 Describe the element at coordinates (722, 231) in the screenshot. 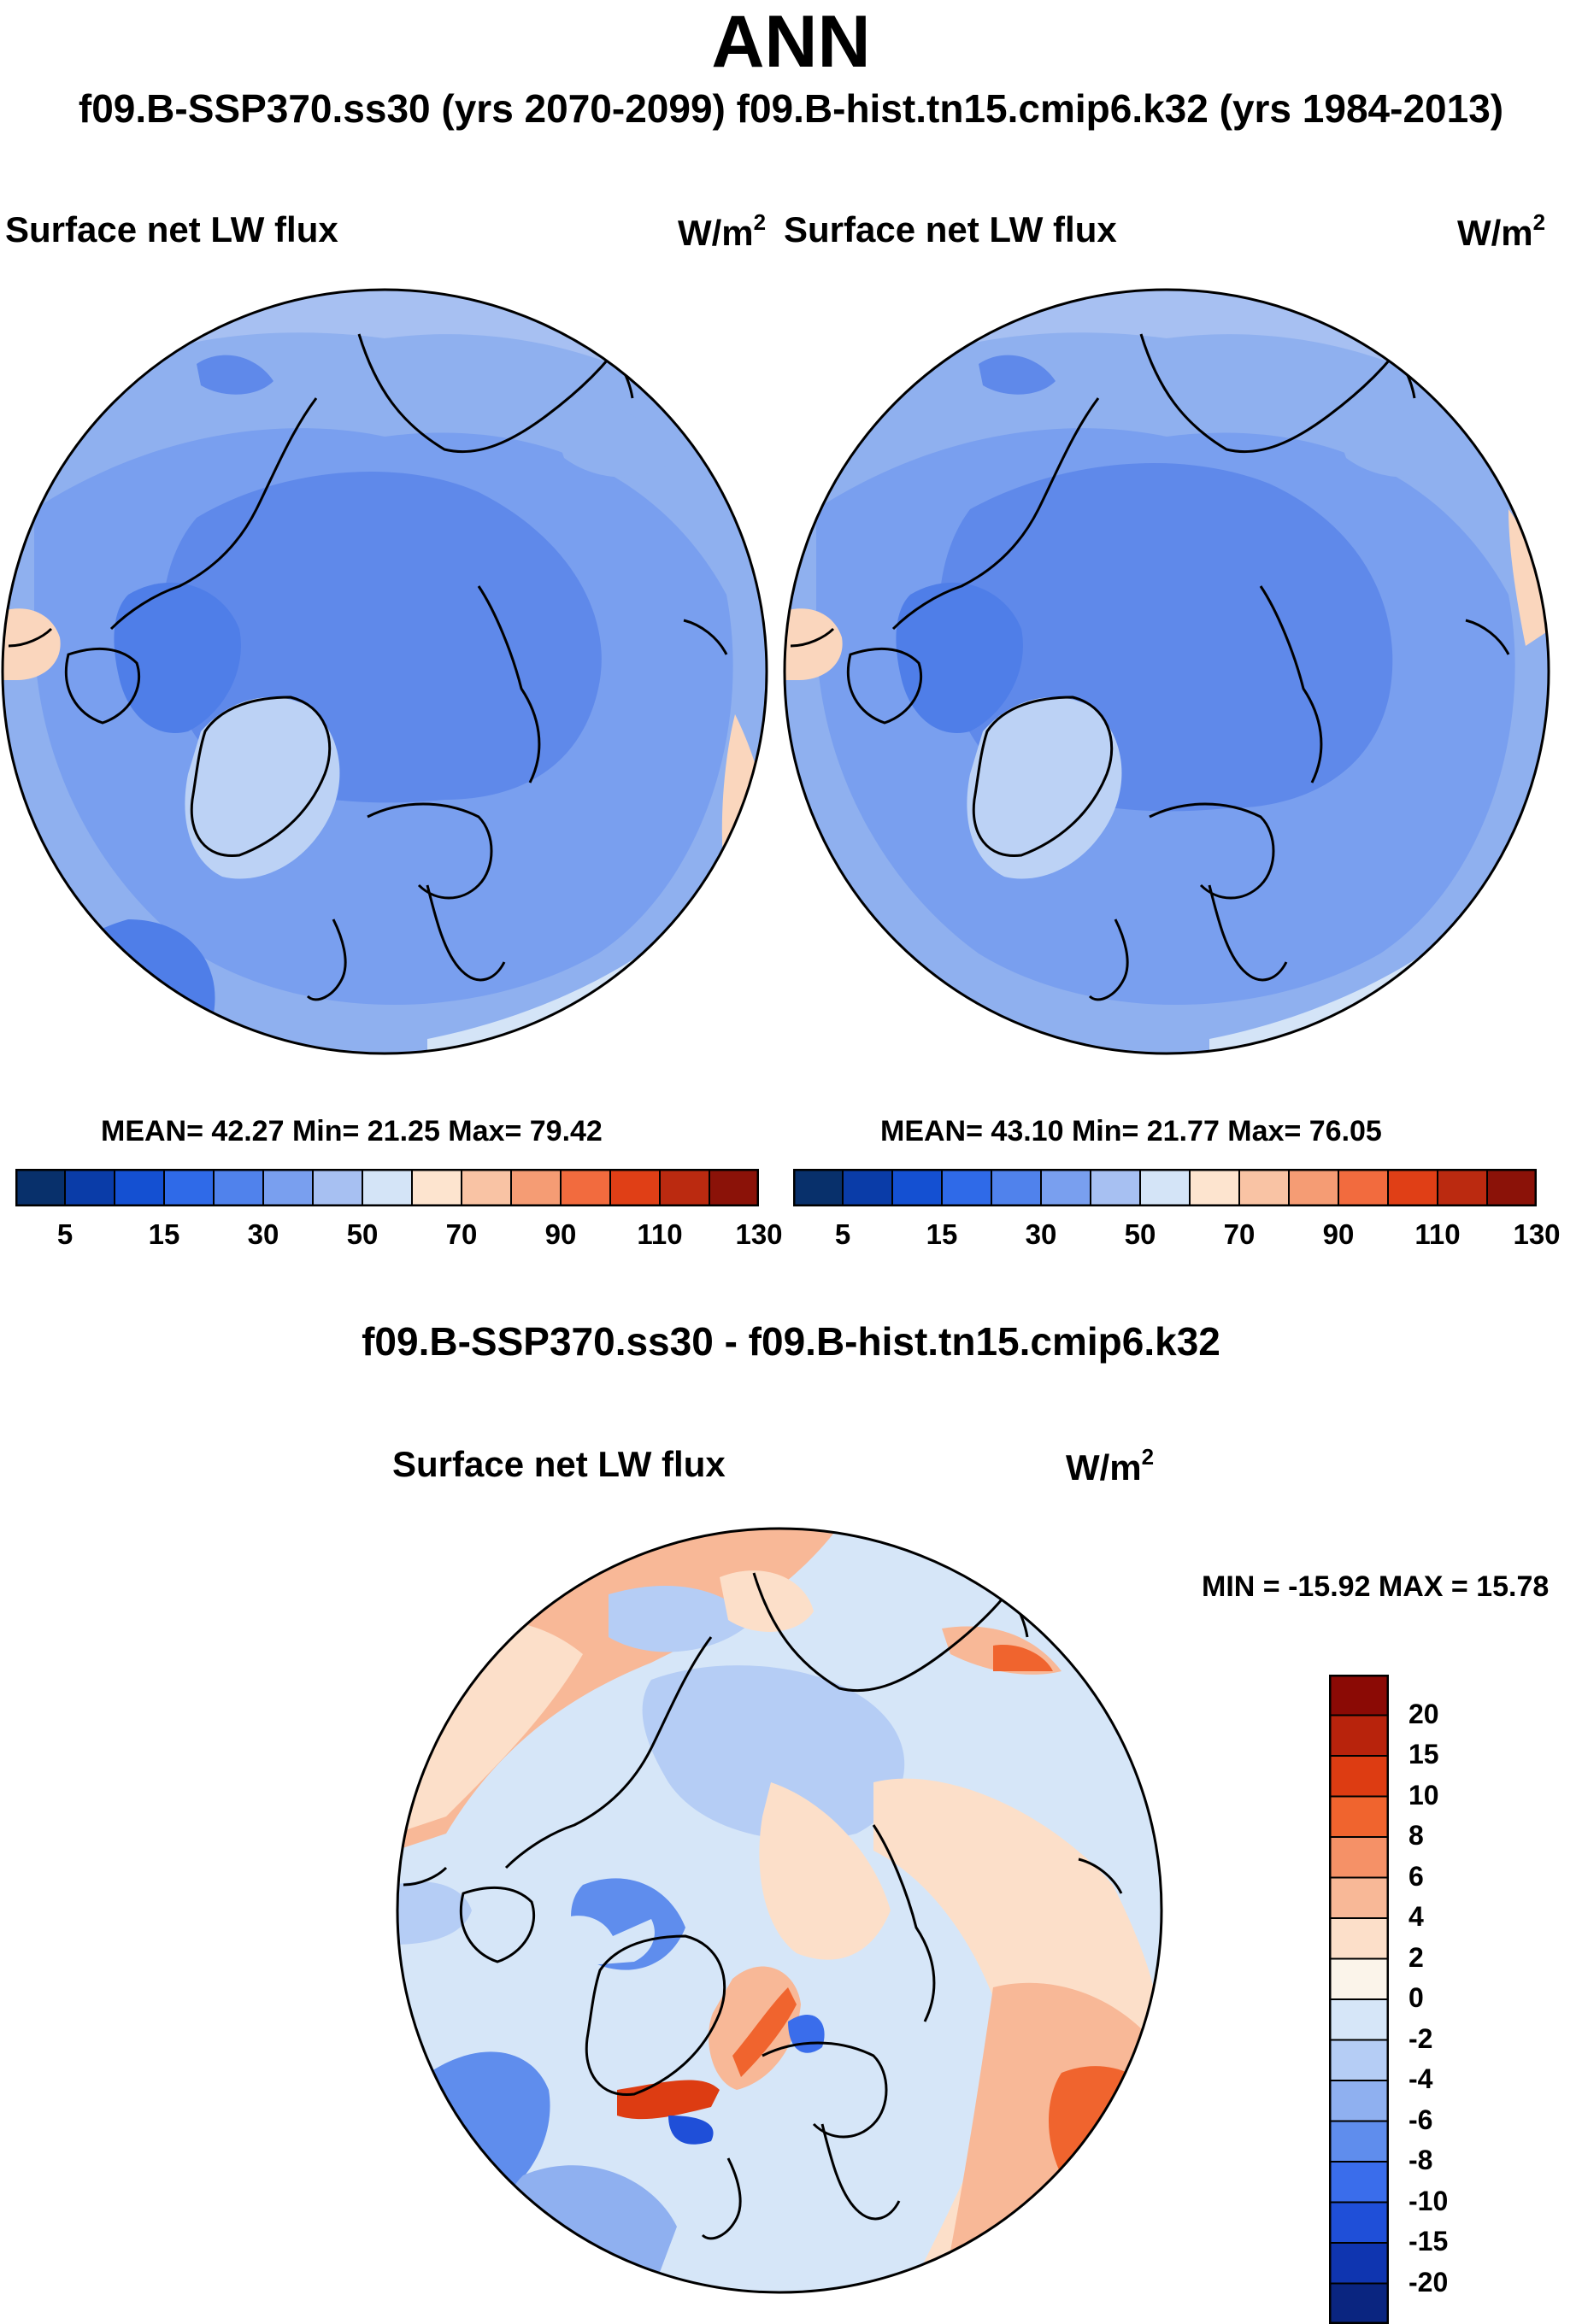

I see `left-panel-units: W/m2` at that location.